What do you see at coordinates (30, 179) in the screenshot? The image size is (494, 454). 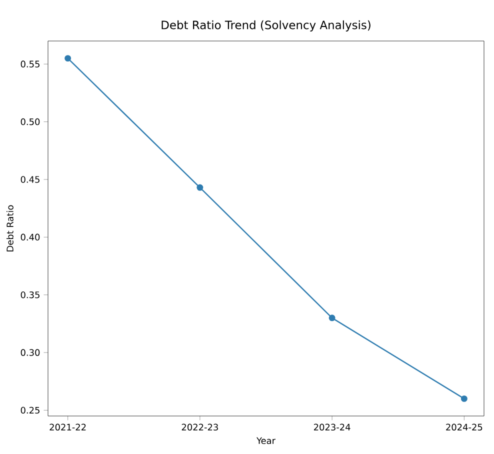 I see `y-tick-label: 0.45` at bounding box center [30, 179].